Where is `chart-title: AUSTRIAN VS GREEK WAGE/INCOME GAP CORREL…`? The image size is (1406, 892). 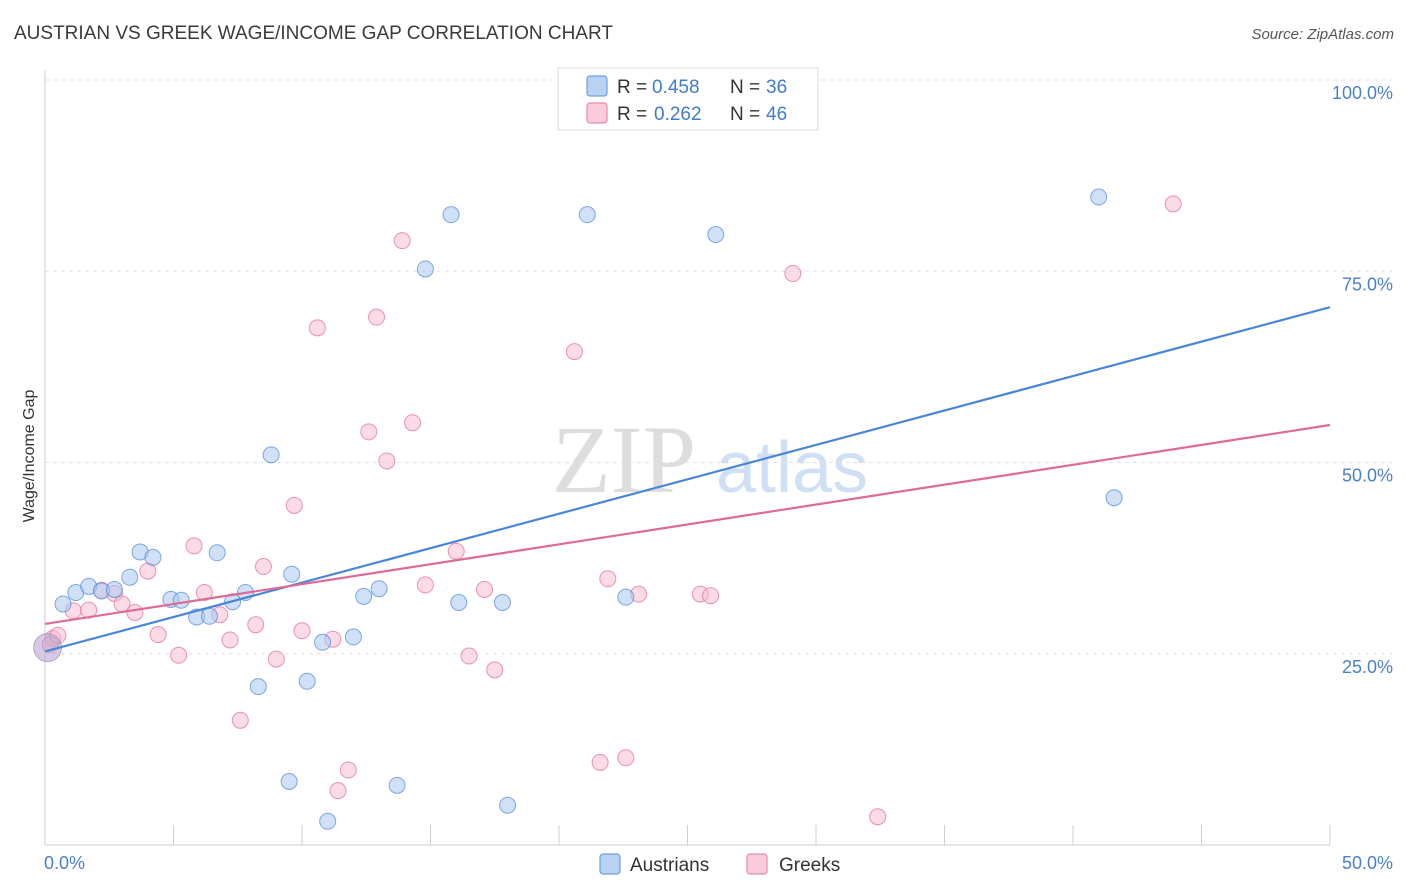 chart-title: AUSTRIAN VS GREEK WAGE/INCOME GAP CORREL… is located at coordinates (313, 33).